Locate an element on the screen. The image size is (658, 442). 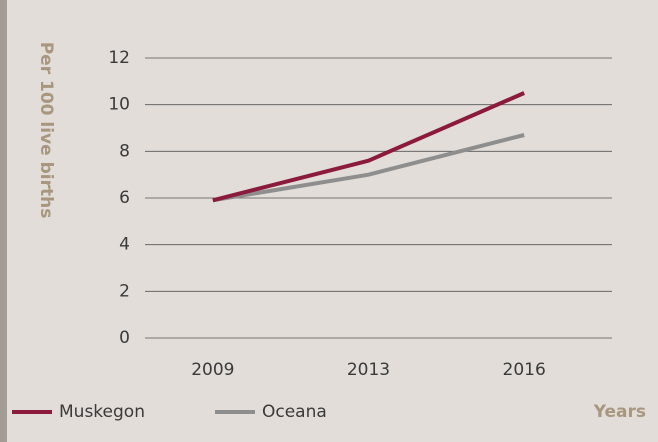
y-tick-label: 8 is located at coordinates (124, 151).